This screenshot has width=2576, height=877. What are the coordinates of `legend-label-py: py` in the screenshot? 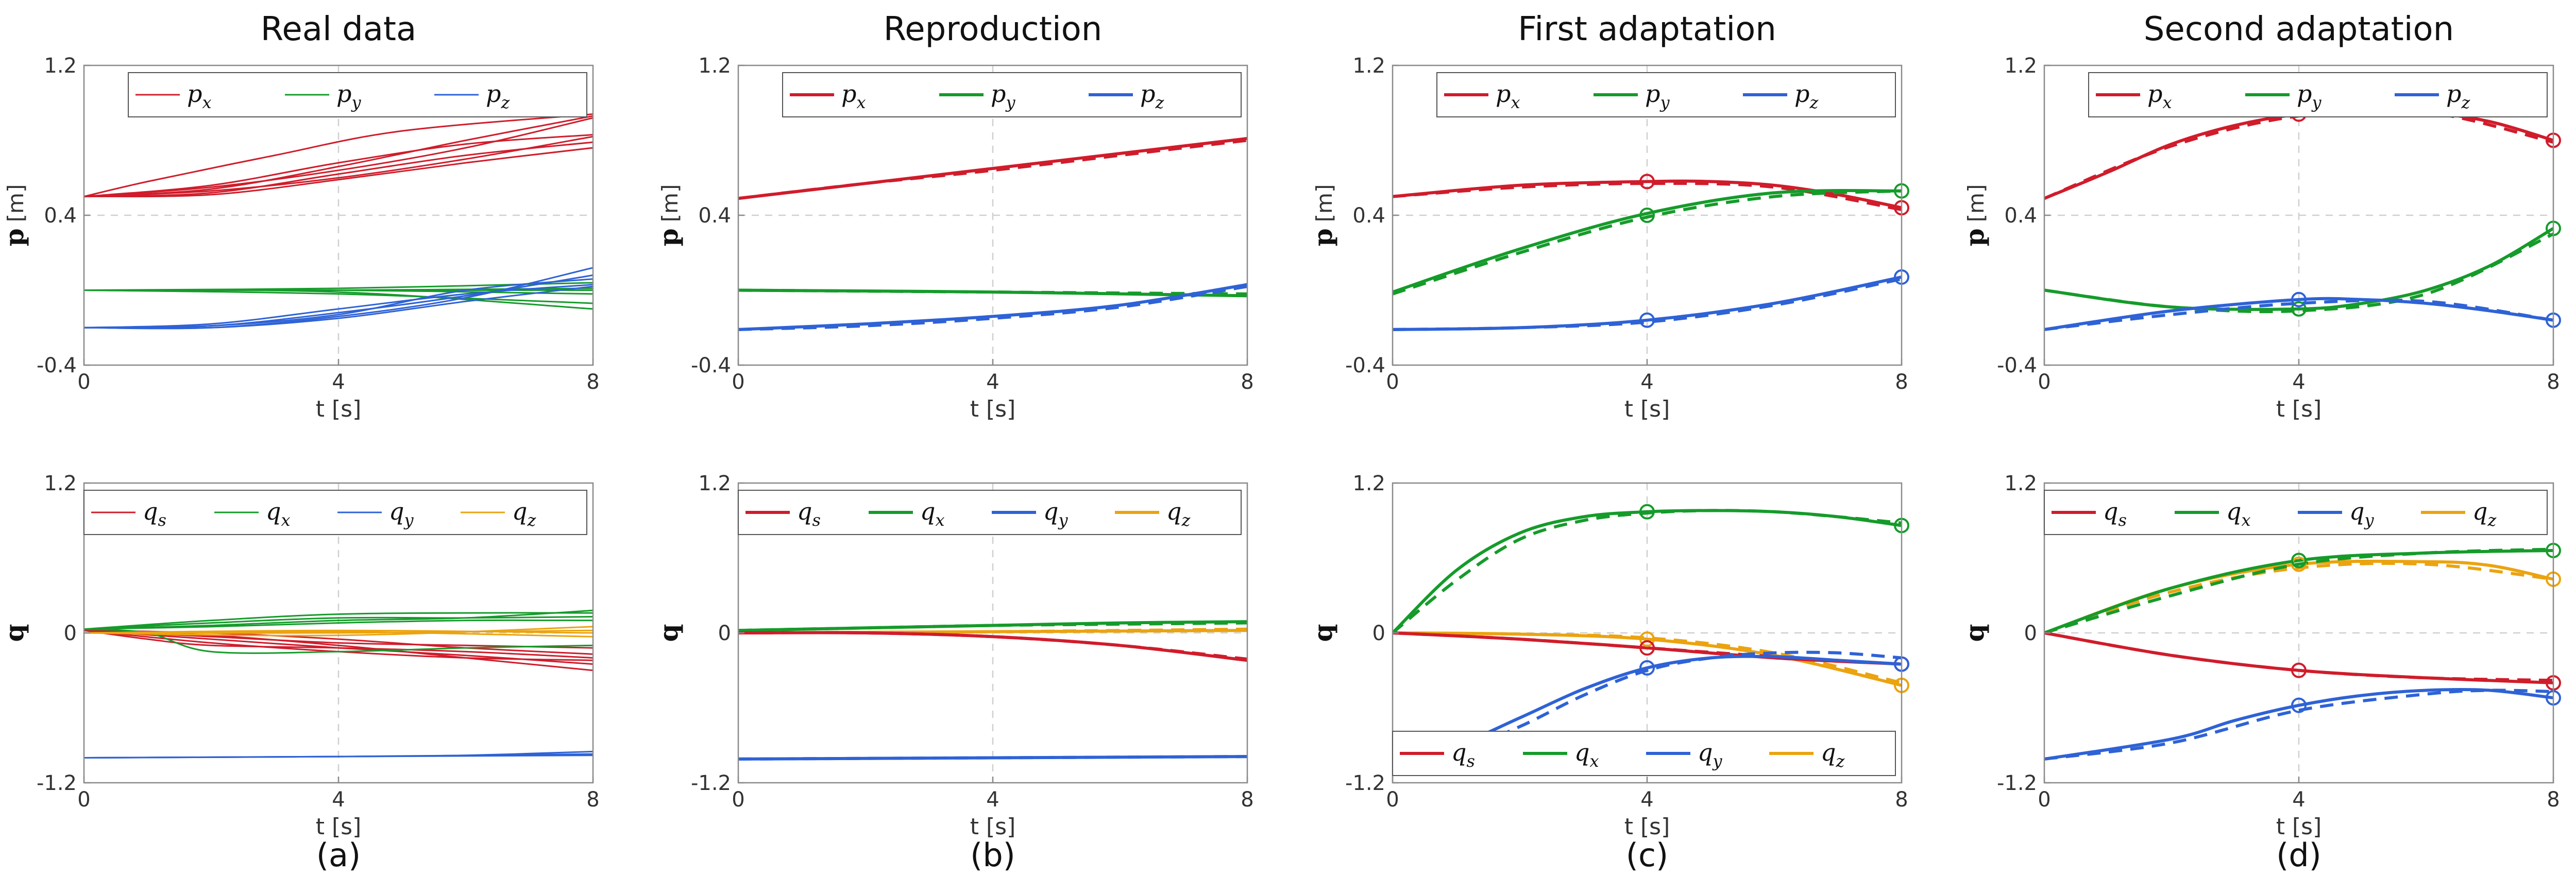 It's located at (1657, 96).